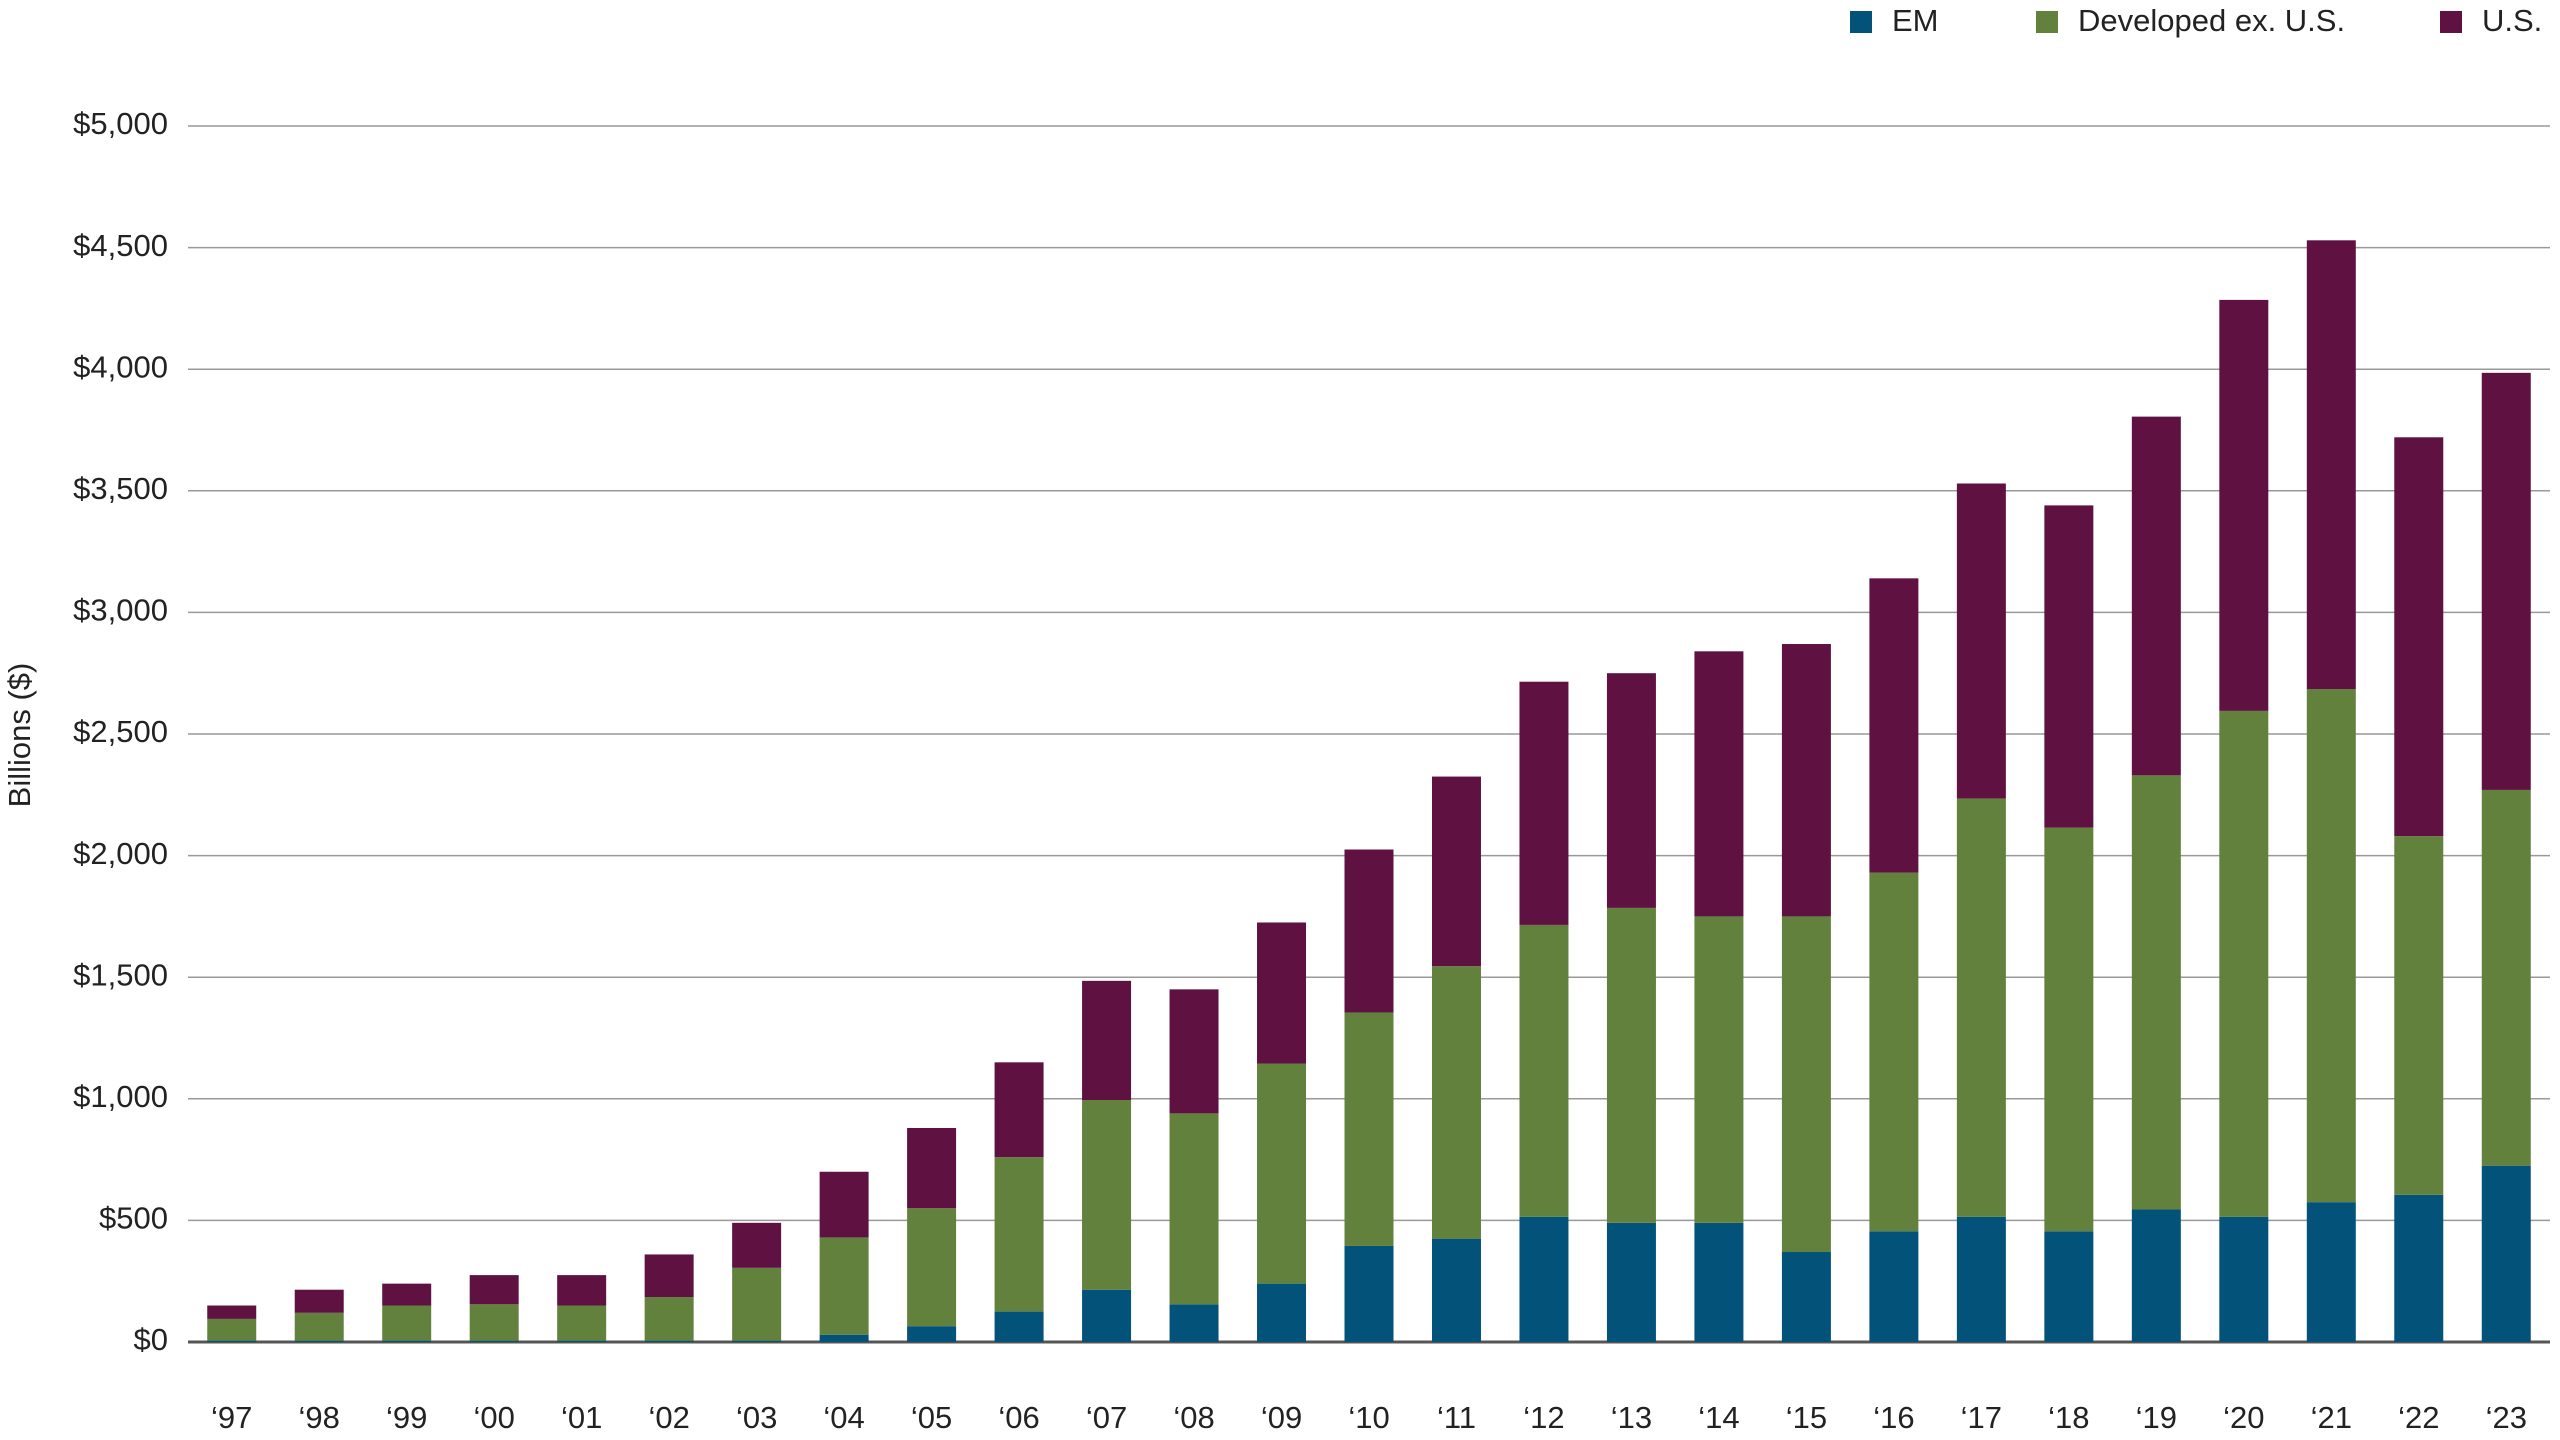  Describe the element at coordinates (756, 1417) in the screenshot. I see `x-tick-label: ‘03` at that location.